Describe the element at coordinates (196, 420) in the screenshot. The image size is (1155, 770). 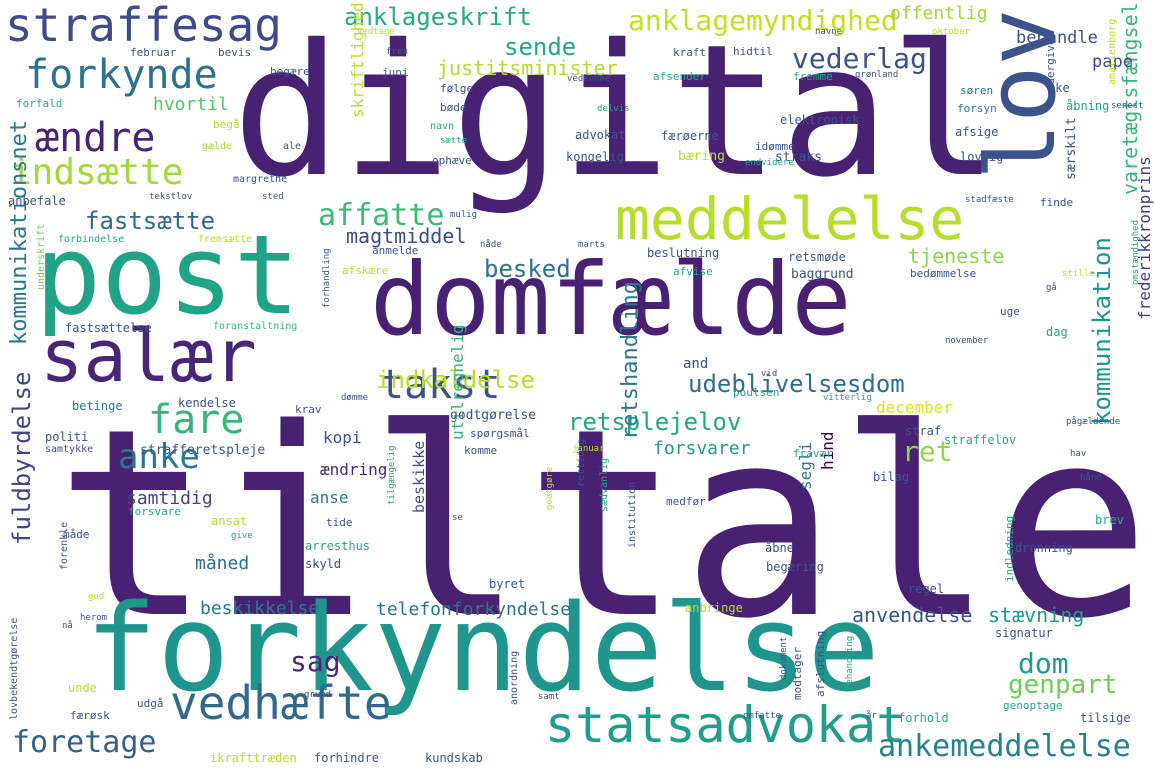
I see `word-fare: fare` at that location.